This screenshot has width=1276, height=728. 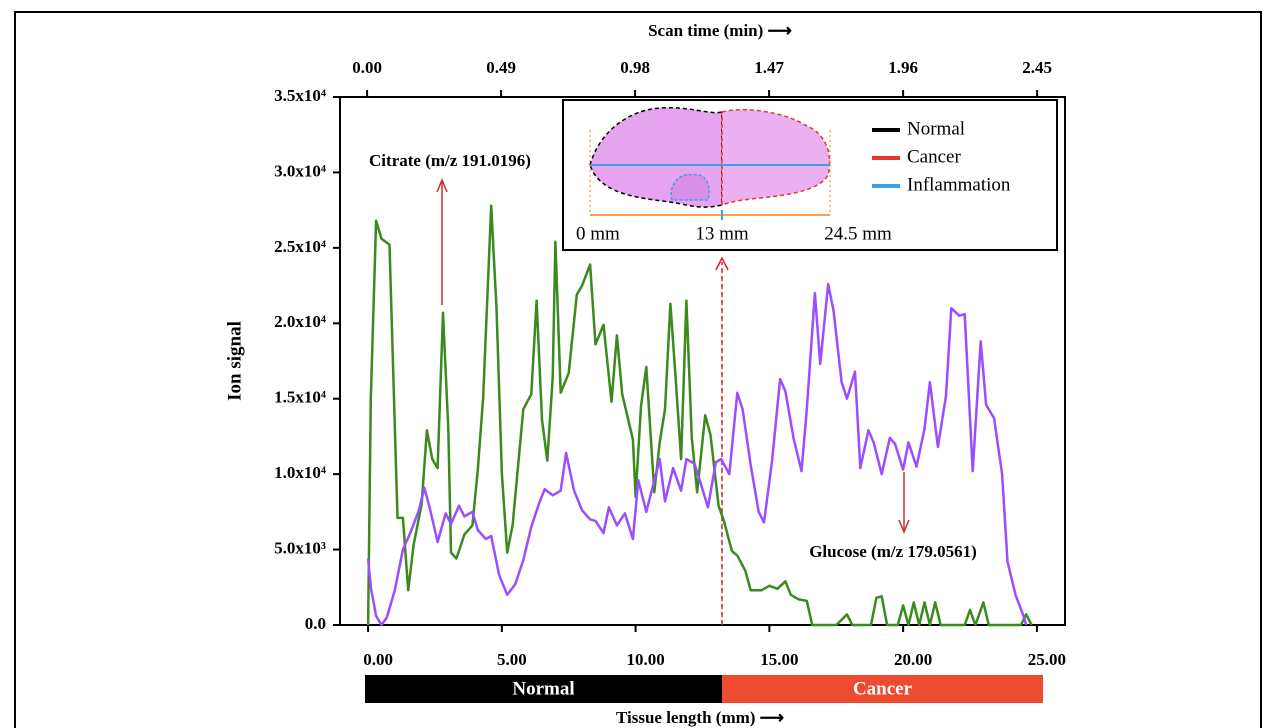 I want to click on x2-tick-label: 1.47, so click(x=769, y=67).